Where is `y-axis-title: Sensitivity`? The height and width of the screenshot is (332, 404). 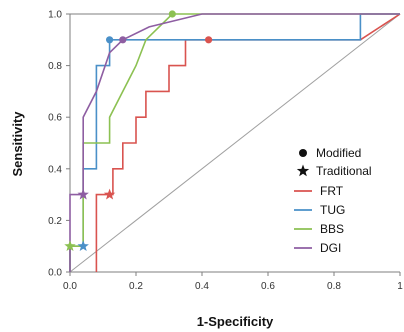 y-axis-title: Sensitivity is located at coordinates (17, 144).